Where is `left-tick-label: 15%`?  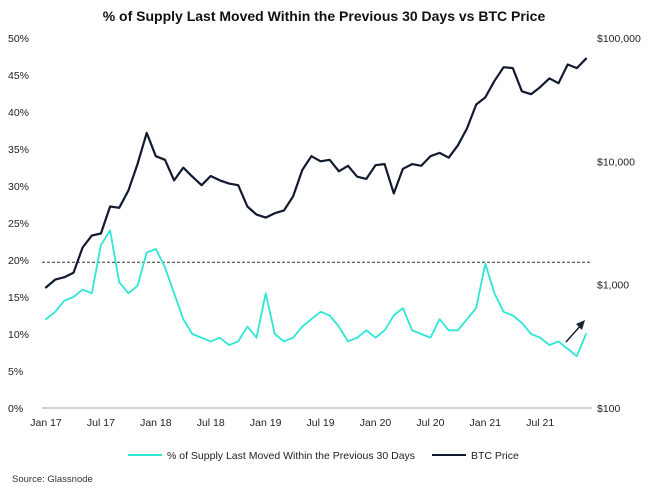 left-tick-label: 15% is located at coordinates (18, 298).